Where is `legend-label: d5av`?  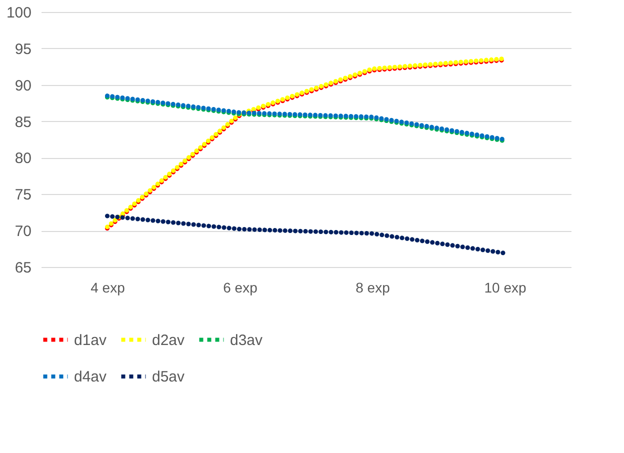
legend-label: d5av is located at coordinates (169, 377).